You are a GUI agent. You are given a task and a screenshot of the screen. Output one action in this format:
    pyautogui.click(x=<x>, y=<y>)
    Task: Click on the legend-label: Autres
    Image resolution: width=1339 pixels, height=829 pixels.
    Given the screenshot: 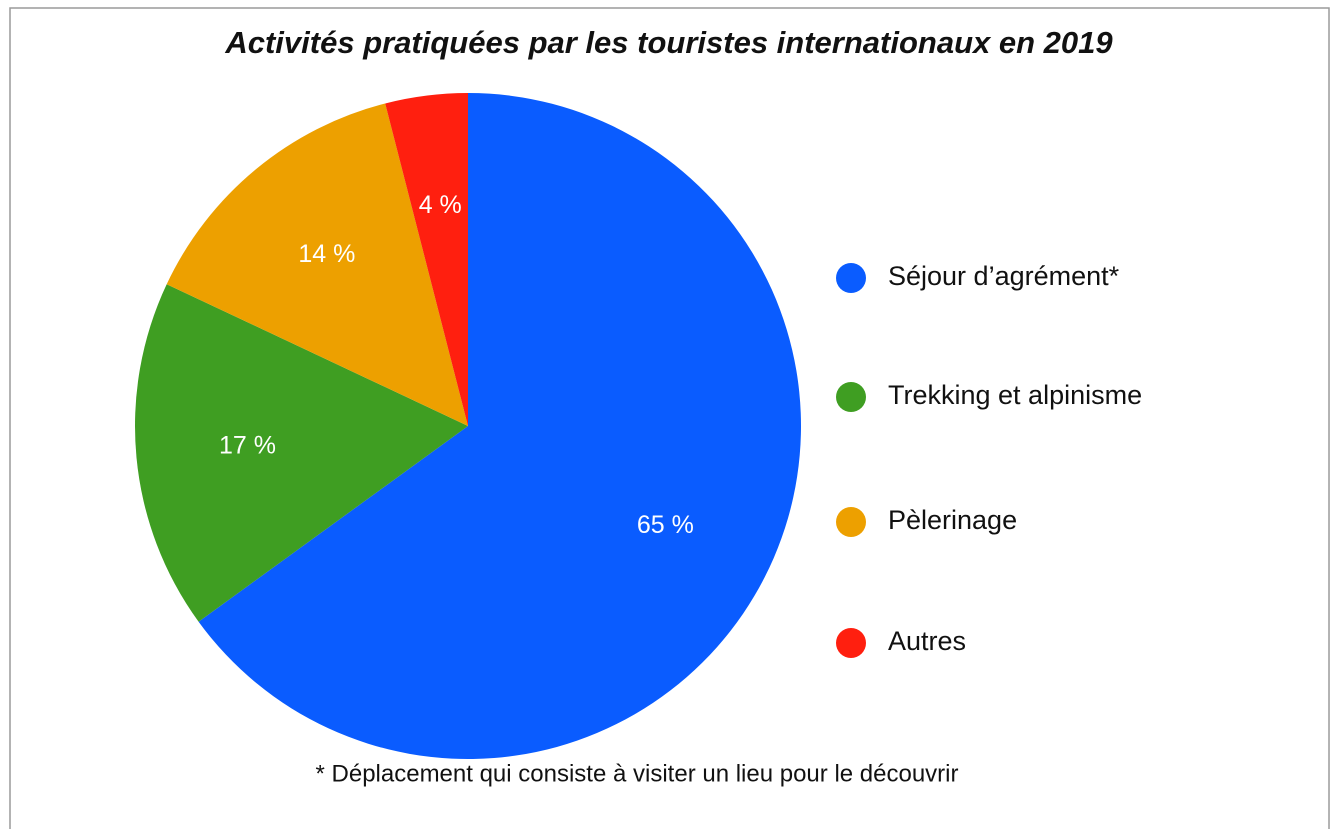 What is the action you would take?
    pyautogui.click(x=927, y=641)
    